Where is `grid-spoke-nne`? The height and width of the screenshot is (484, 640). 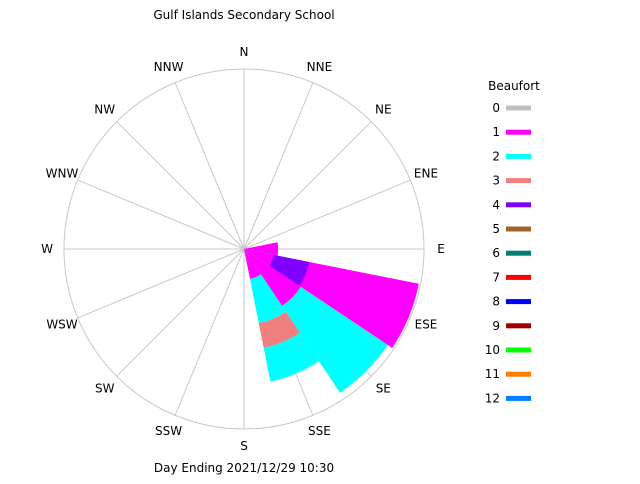
grid-spoke-nne is located at coordinates (278, 166).